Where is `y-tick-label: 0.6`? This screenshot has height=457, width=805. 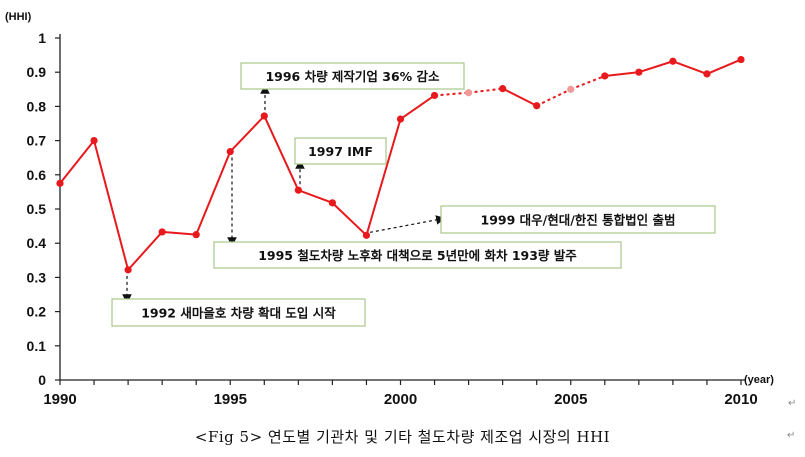 y-tick-label: 0.6 is located at coordinates (37, 175).